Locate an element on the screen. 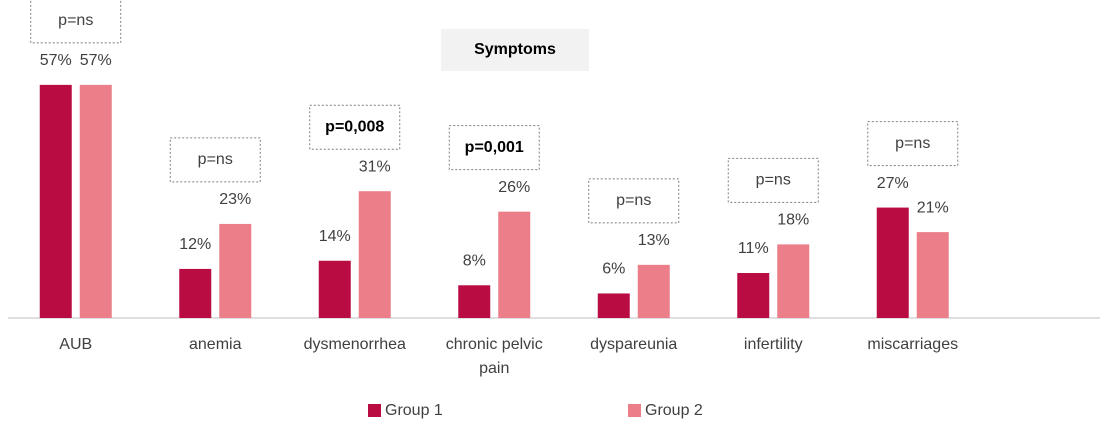 This screenshot has width=1109, height=426. x-tick-label-line: pain is located at coordinates (494, 368).